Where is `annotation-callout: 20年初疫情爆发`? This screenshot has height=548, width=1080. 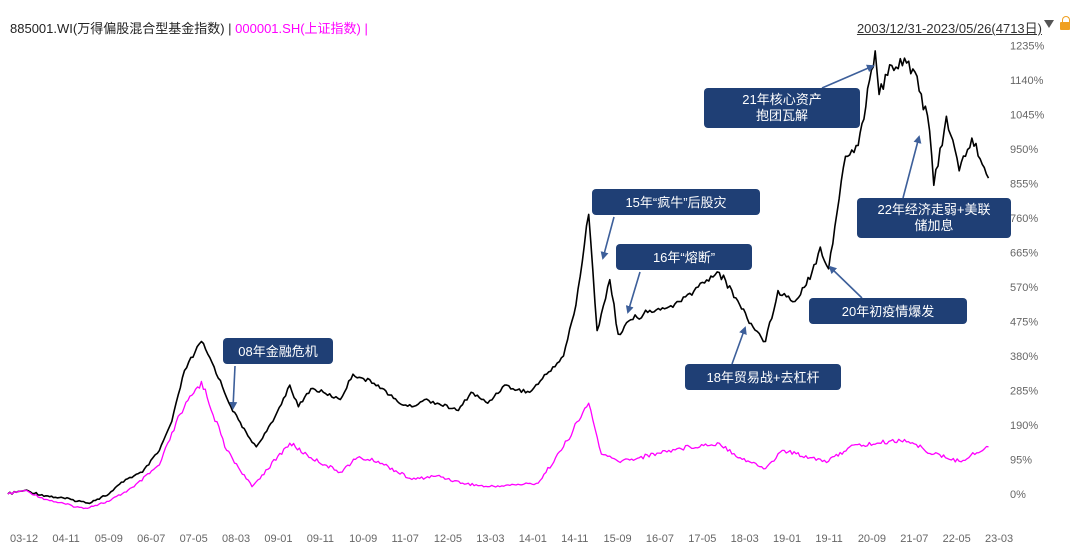
annotation-callout: 20年初疫情爆发 is located at coordinates (888, 294).